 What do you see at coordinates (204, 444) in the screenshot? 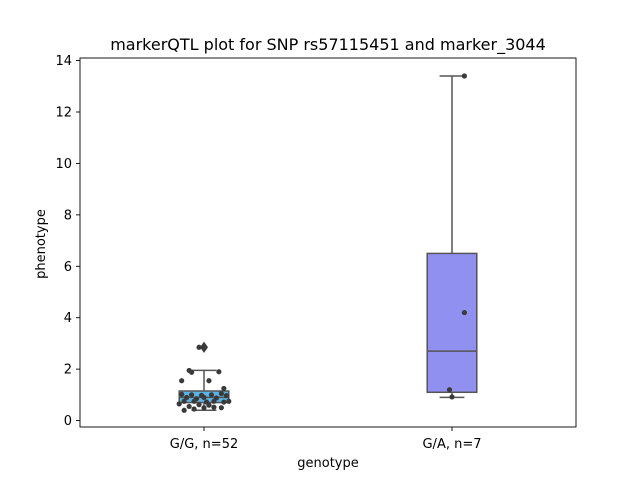
I see `x-tick-label: G/G, n=52` at bounding box center [204, 444].